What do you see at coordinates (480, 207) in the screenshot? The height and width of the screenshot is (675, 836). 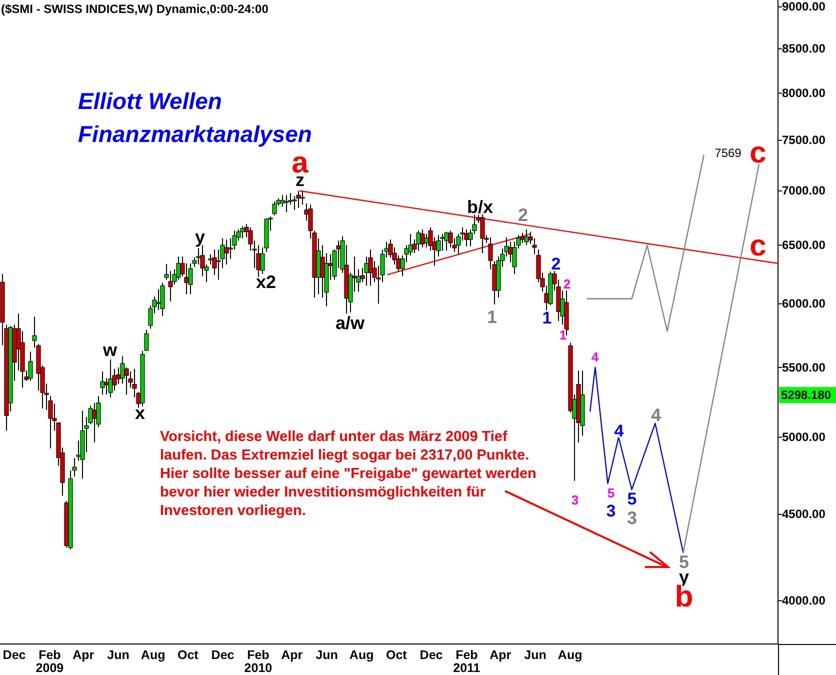 I see `annotation: b/x` at bounding box center [480, 207].